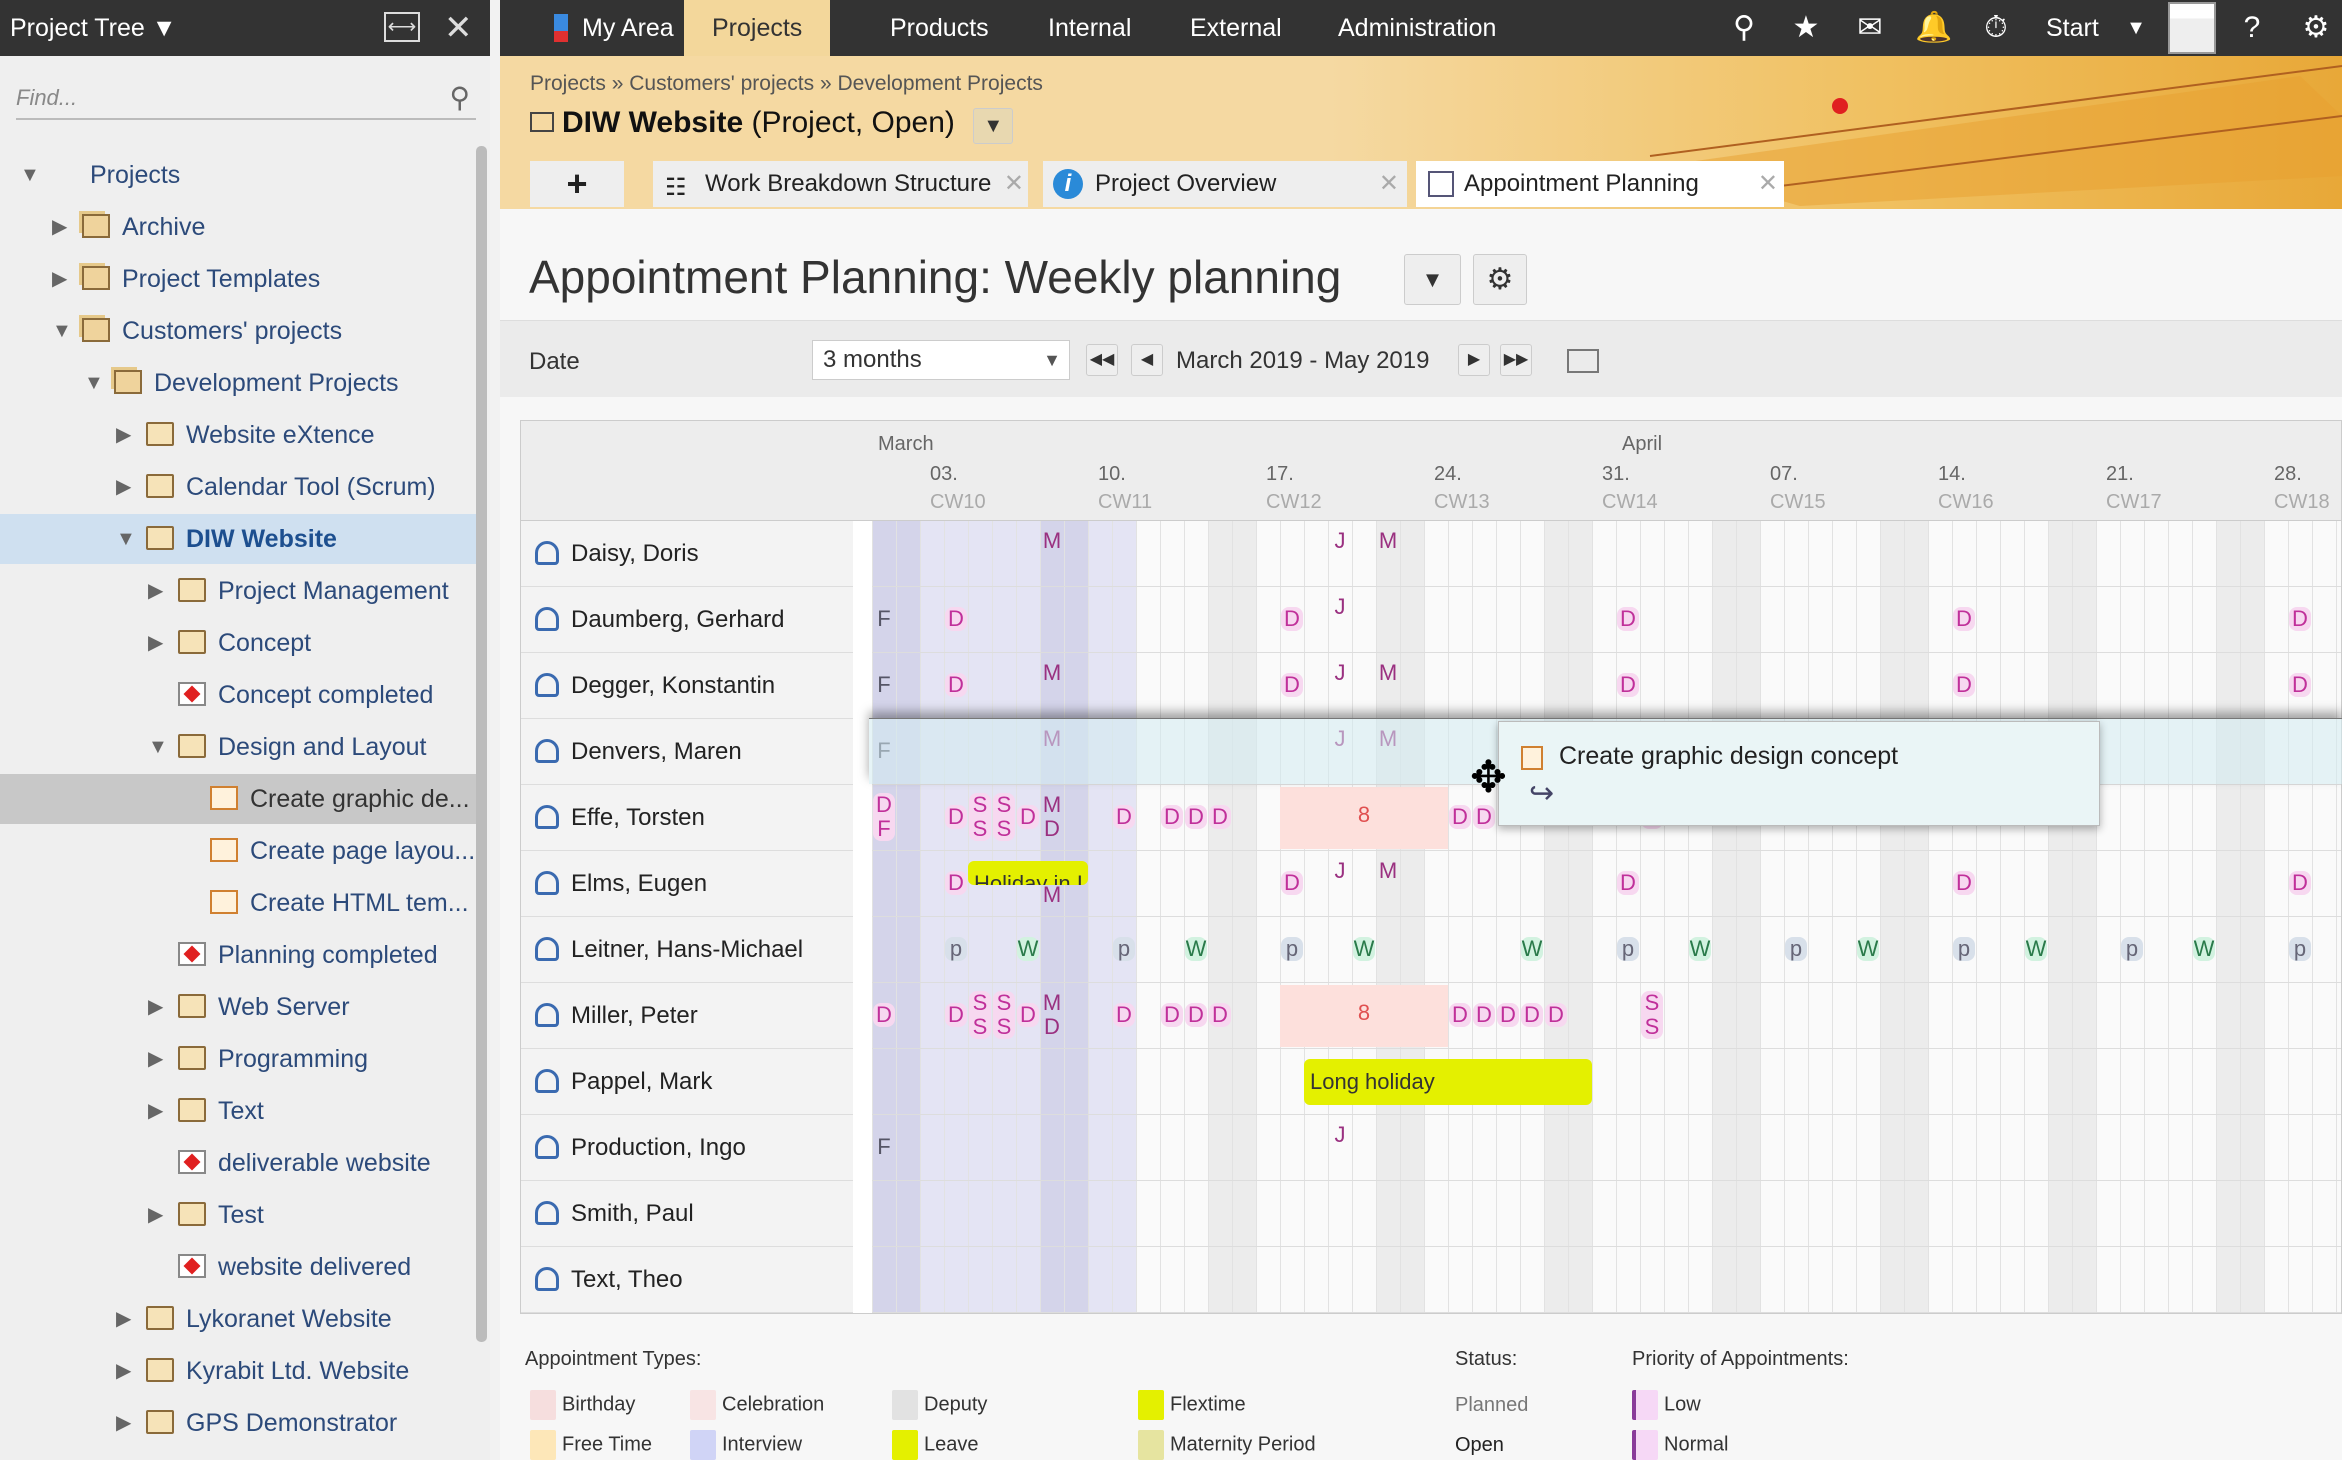 The height and width of the screenshot is (1460, 2342). Describe the element at coordinates (1090, 28) in the screenshot. I see `nav-tab-internal: Internal` at that location.